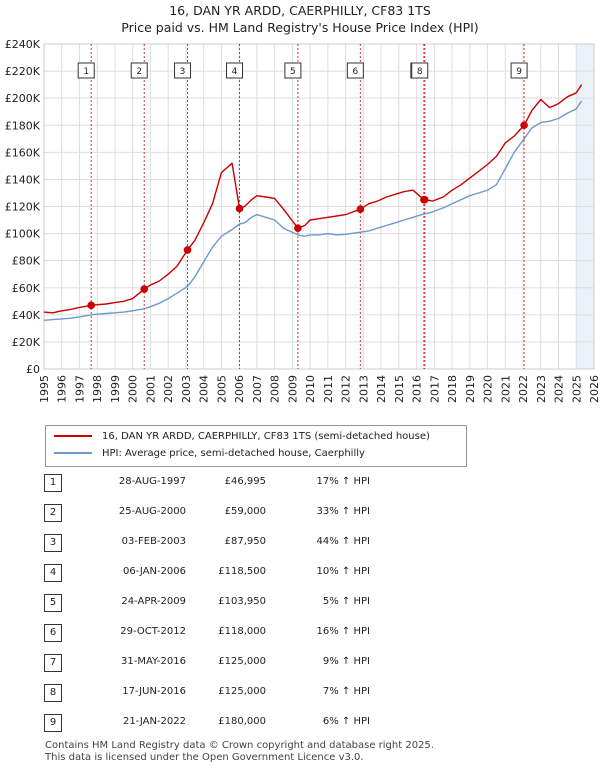  I want to click on sale-label-number: 6, so click(355, 72).